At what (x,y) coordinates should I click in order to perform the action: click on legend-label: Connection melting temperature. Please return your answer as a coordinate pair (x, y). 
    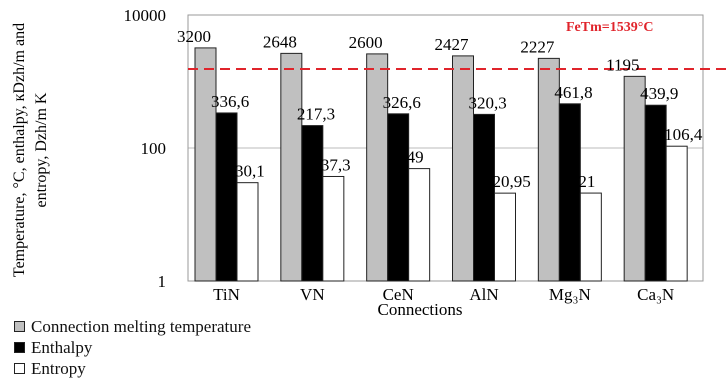
    Looking at the image, I should click on (141, 326).